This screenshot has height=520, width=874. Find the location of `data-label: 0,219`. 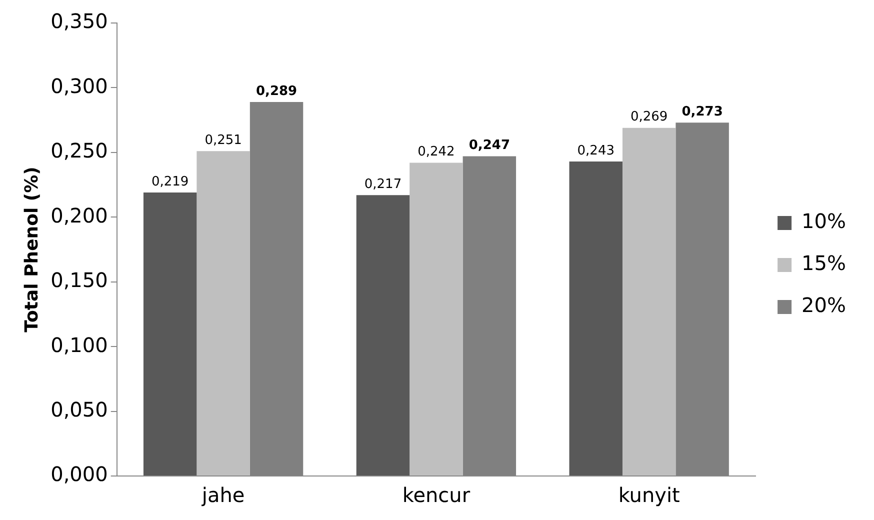

data-label: 0,219 is located at coordinates (170, 182).